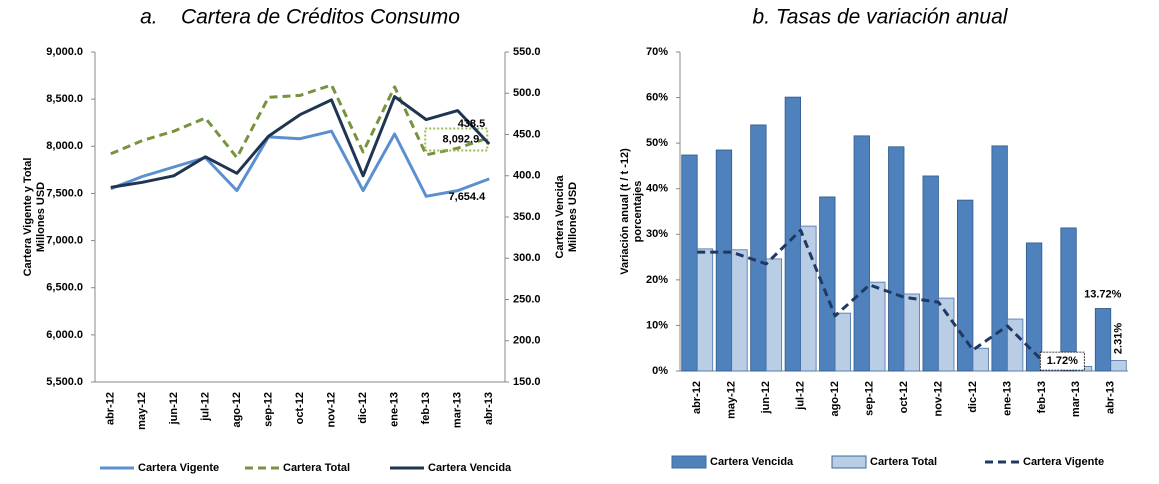  Describe the element at coordinates (64, 99) in the screenshot. I see `y-tick-label: 8,500.0` at that location.